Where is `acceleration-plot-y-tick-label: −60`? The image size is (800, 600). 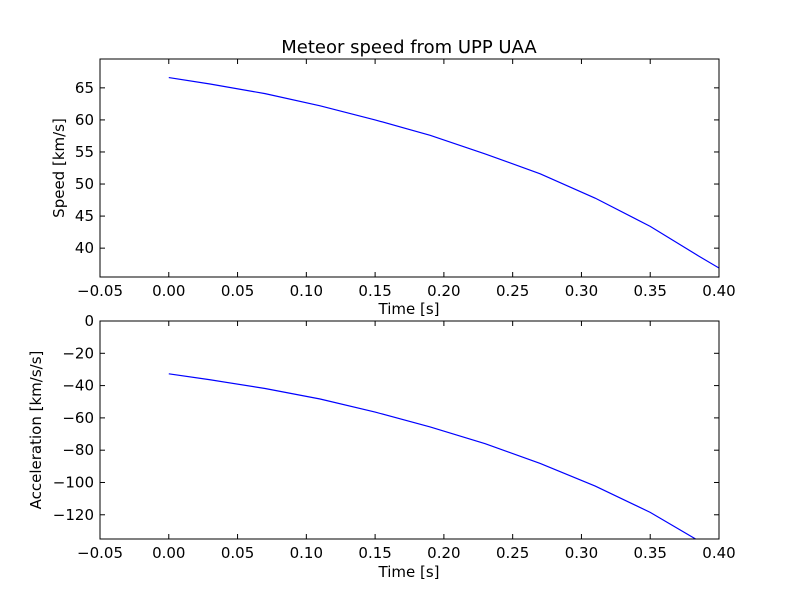
acceleration-plot-y-tick-label: −60 is located at coordinates (78, 418).